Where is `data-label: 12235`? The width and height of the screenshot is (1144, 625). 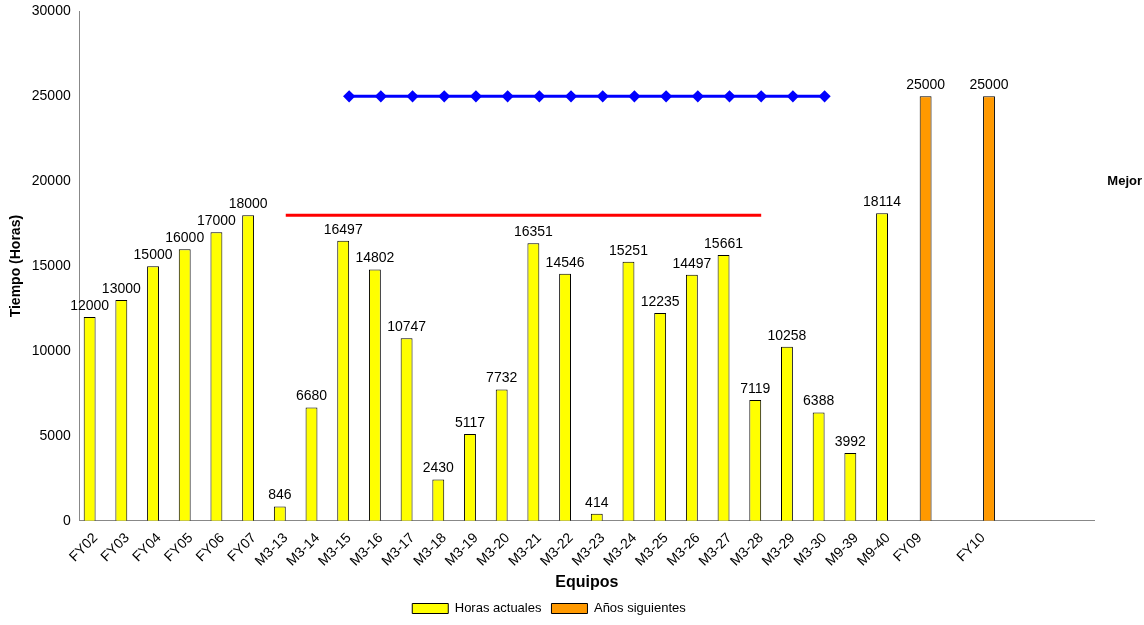
data-label: 12235 is located at coordinates (660, 300).